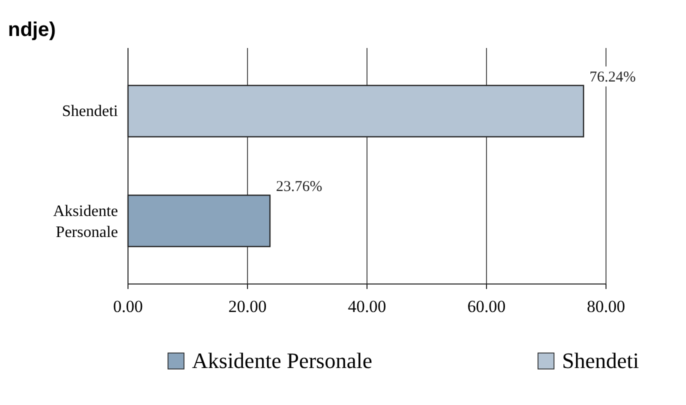  I want to click on legend-label: Aksidente Personale, so click(282, 360).